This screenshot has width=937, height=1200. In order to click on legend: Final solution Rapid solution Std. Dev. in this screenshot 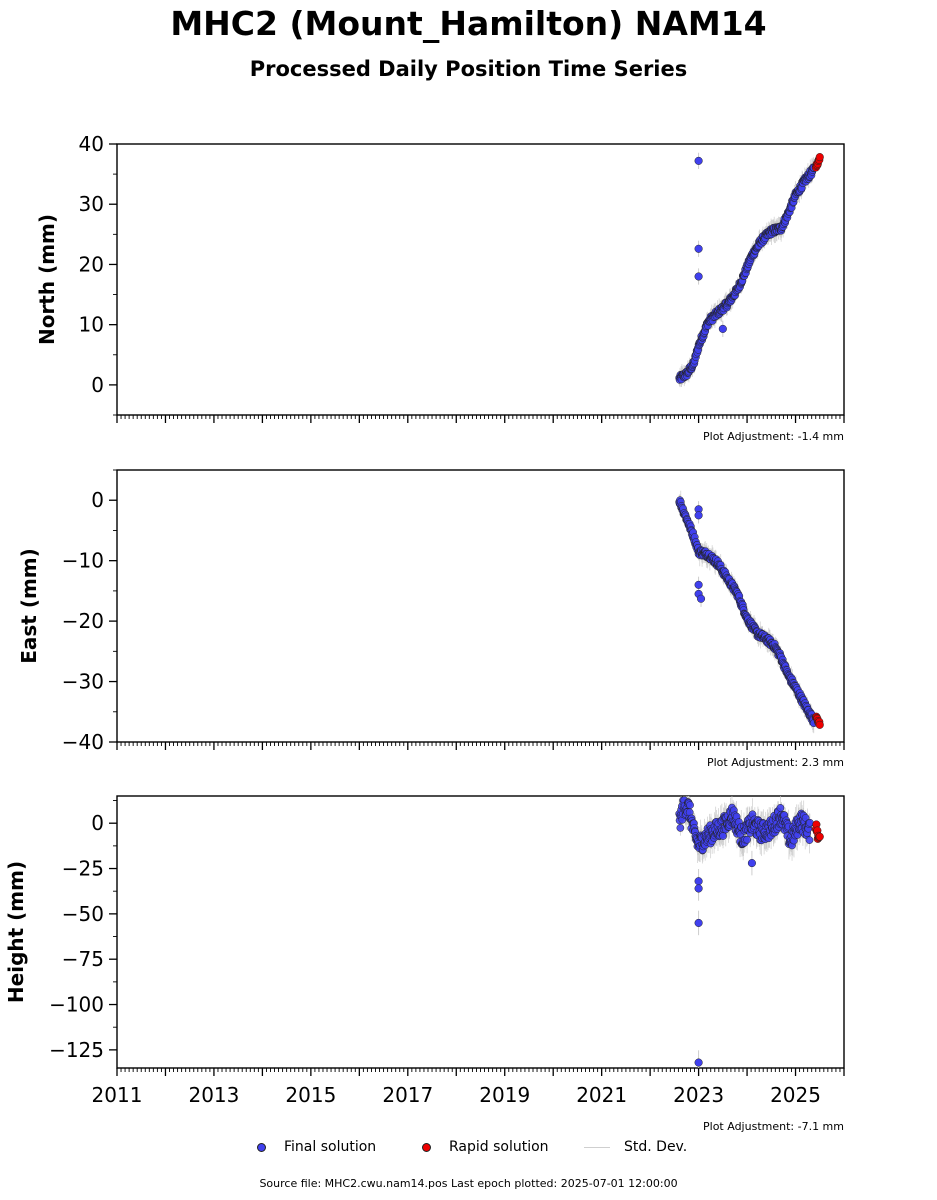, I will do `click(468, 1147)`.